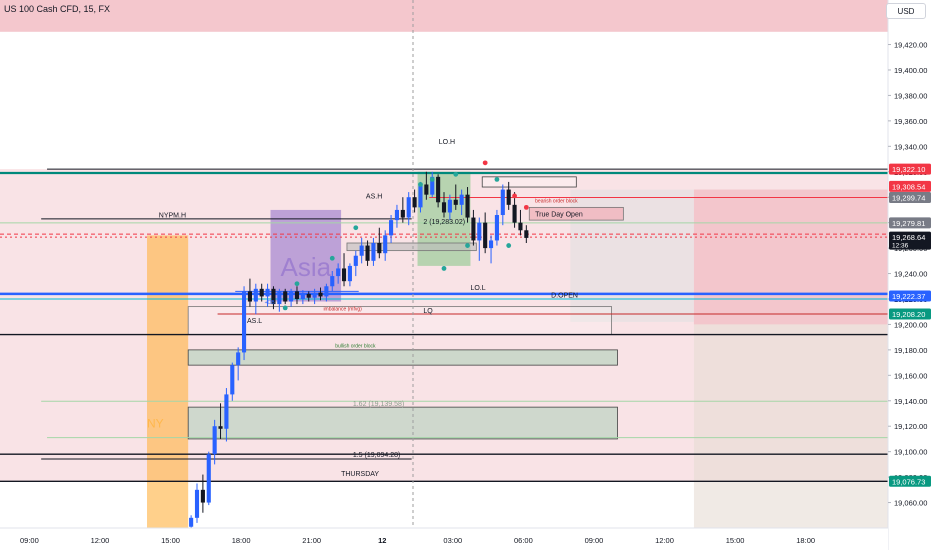 The width and height of the screenshot is (932, 555). I want to click on price-label-text: 19,308.54, so click(908, 186).